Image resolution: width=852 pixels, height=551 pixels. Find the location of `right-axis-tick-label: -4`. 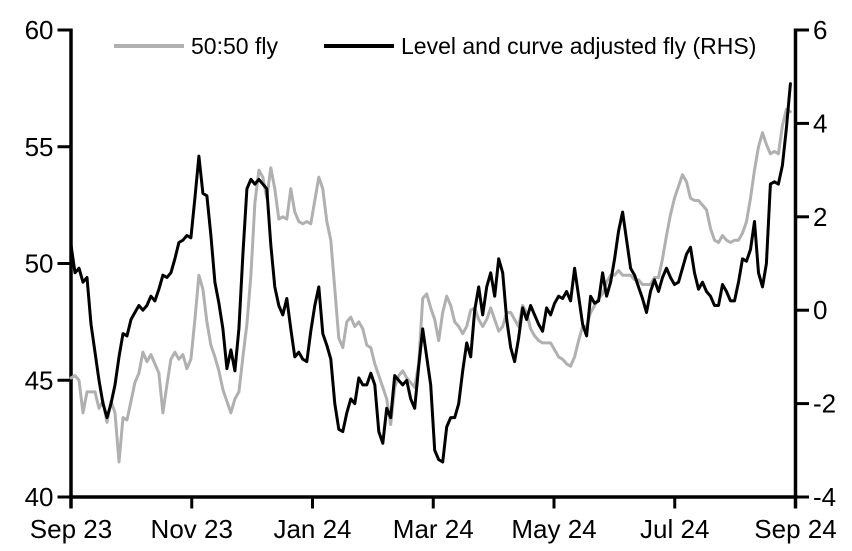

right-axis-tick-label: -4 is located at coordinates (824, 497).